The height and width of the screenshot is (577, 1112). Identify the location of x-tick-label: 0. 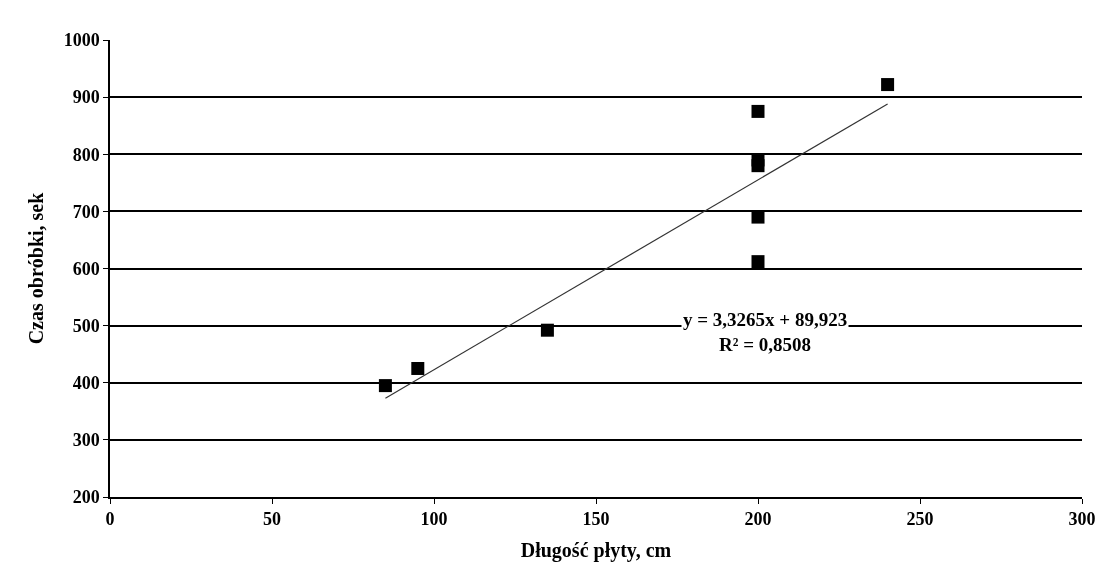
(110, 519).